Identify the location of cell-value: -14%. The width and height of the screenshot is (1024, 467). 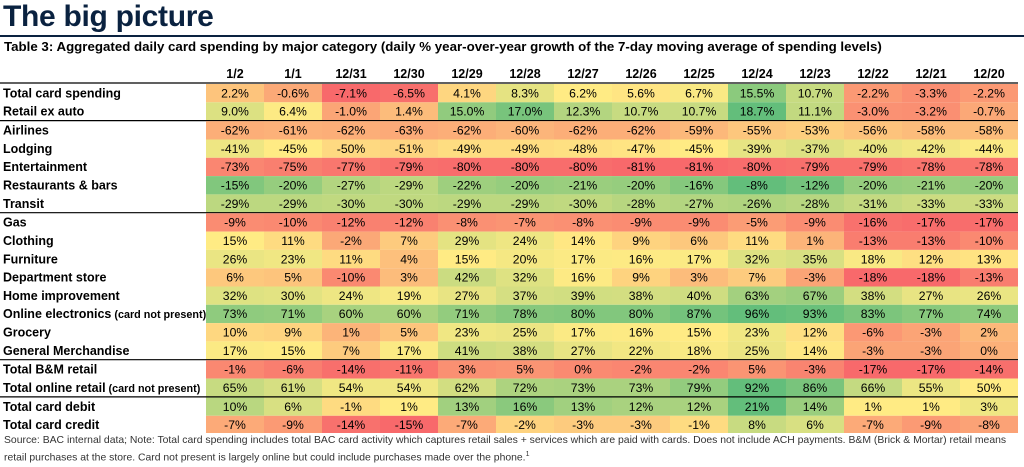
(989, 370).